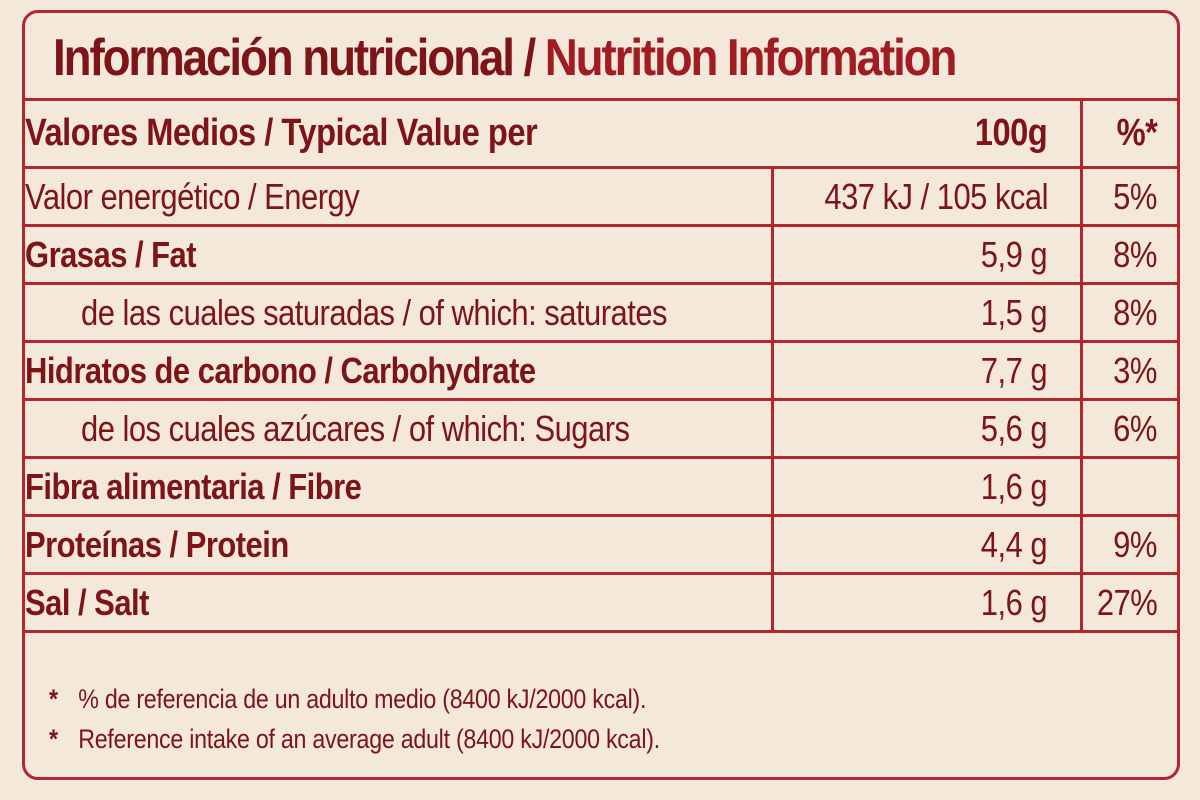 The height and width of the screenshot is (800, 1200). What do you see at coordinates (751, 58) in the screenshot?
I see `title-english: Nutrition Information` at bounding box center [751, 58].